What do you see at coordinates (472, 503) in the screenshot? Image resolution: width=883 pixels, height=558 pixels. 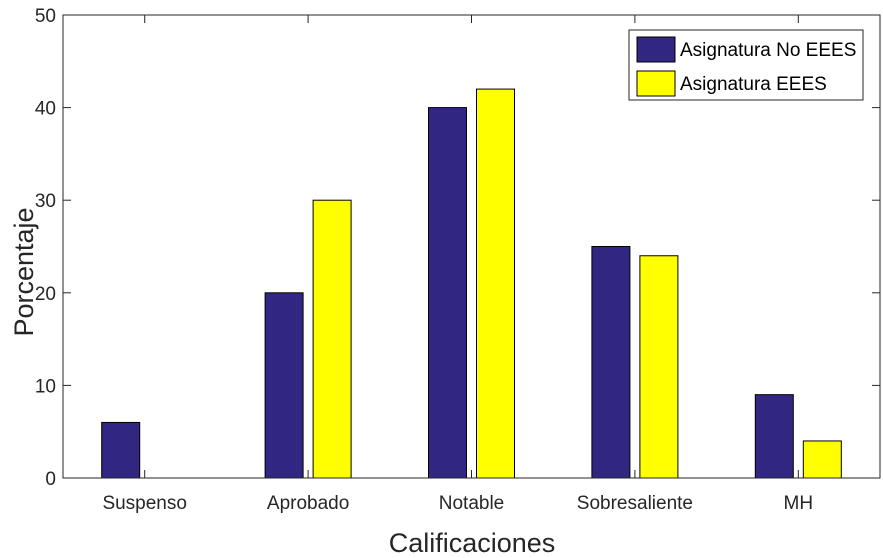 I see `x-tick-label: Notable` at bounding box center [472, 503].